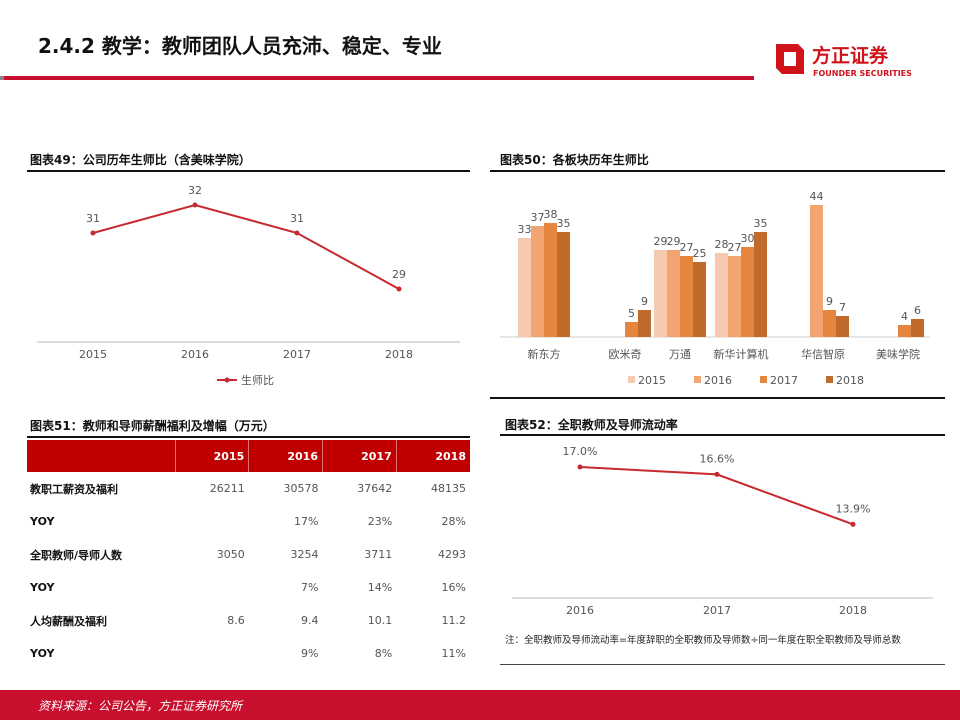 The height and width of the screenshot is (720, 960). I want to click on chart49-svg: 31 32 31 29 2015 2016 2017 2018 生师比, so click(248, 285).